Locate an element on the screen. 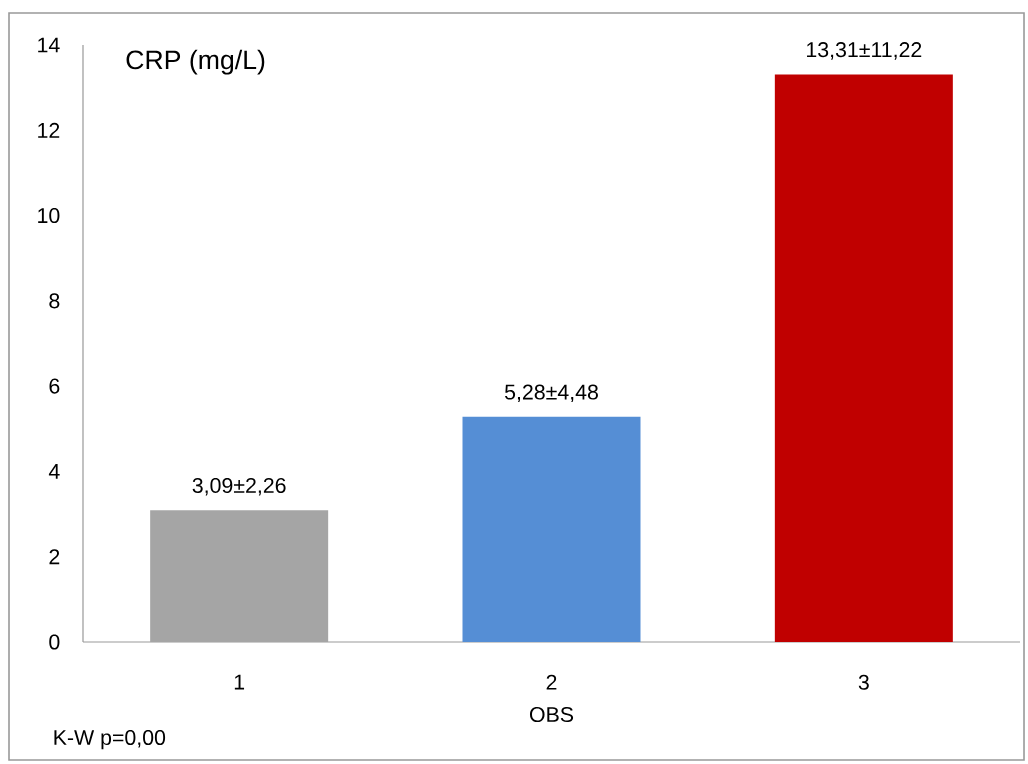 The image size is (1028, 764). y-tick-label: 2 is located at coordinates (54, 557).